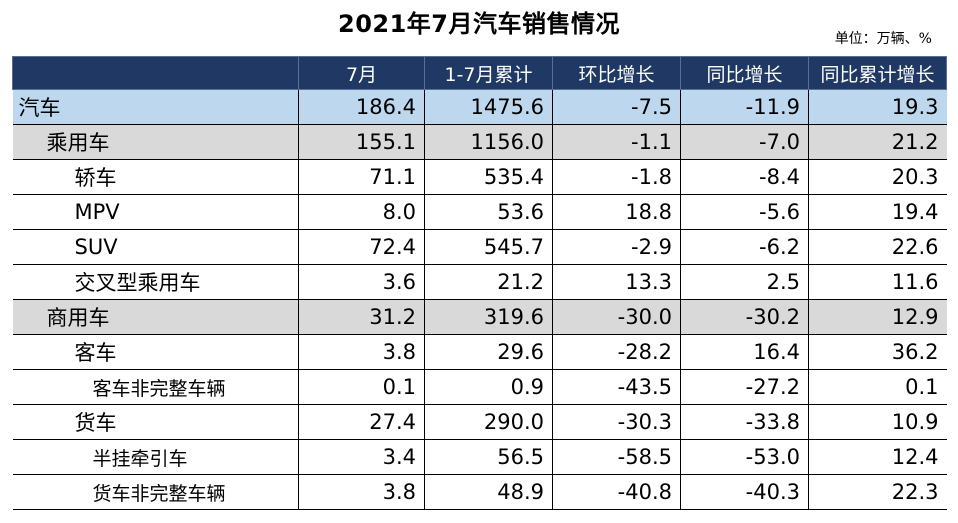 The image size is (958, 523). What do you see at coordinates (744, 282) in the screenshot?
I see `cell-yoy-growth: 2.5` at bounding box center [744, 282].